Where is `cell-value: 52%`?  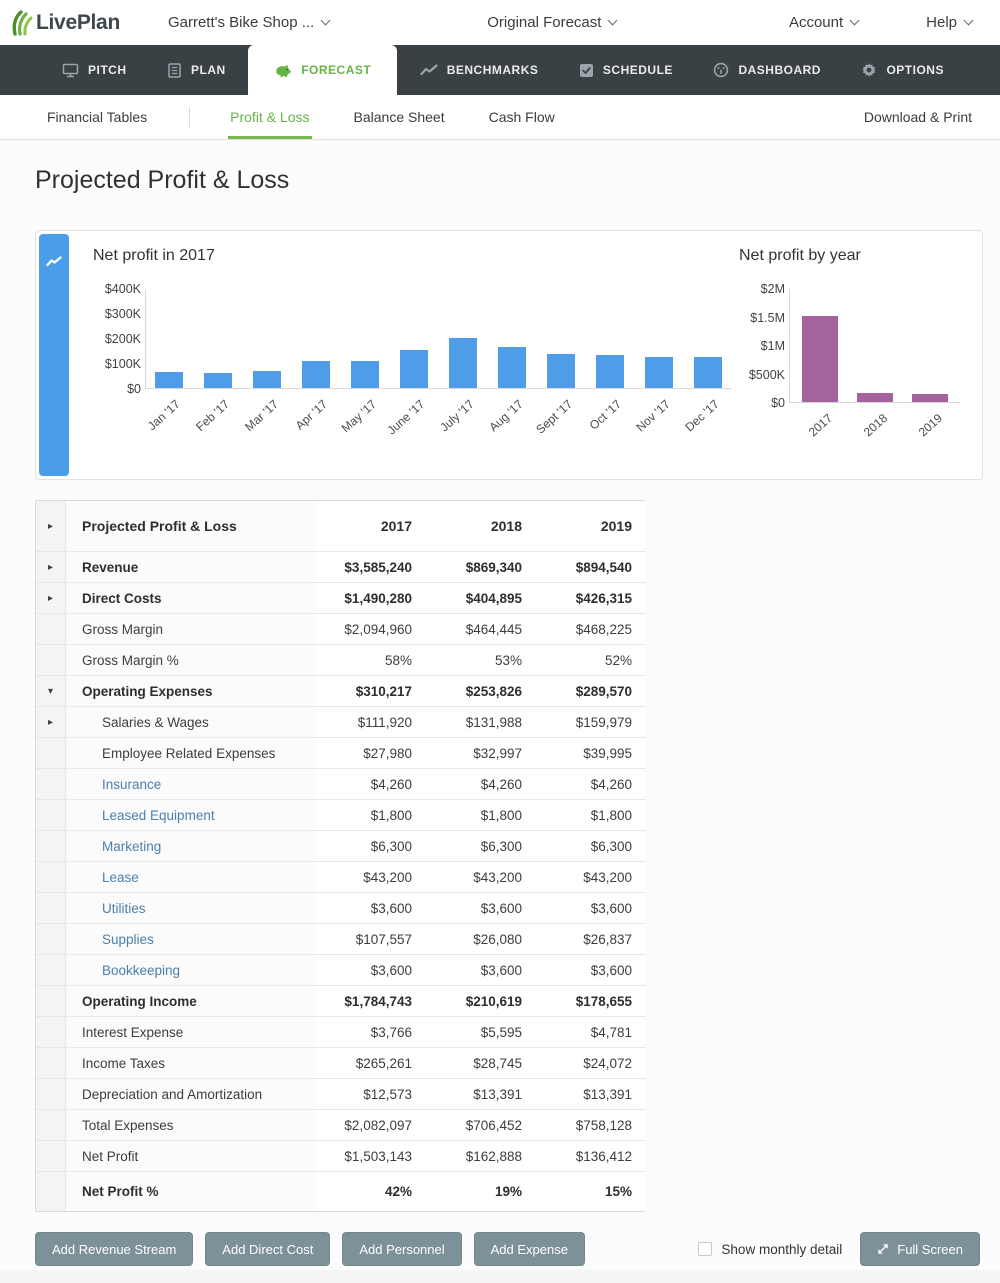 cell-value: 52% is located at coordinates (591, 660).